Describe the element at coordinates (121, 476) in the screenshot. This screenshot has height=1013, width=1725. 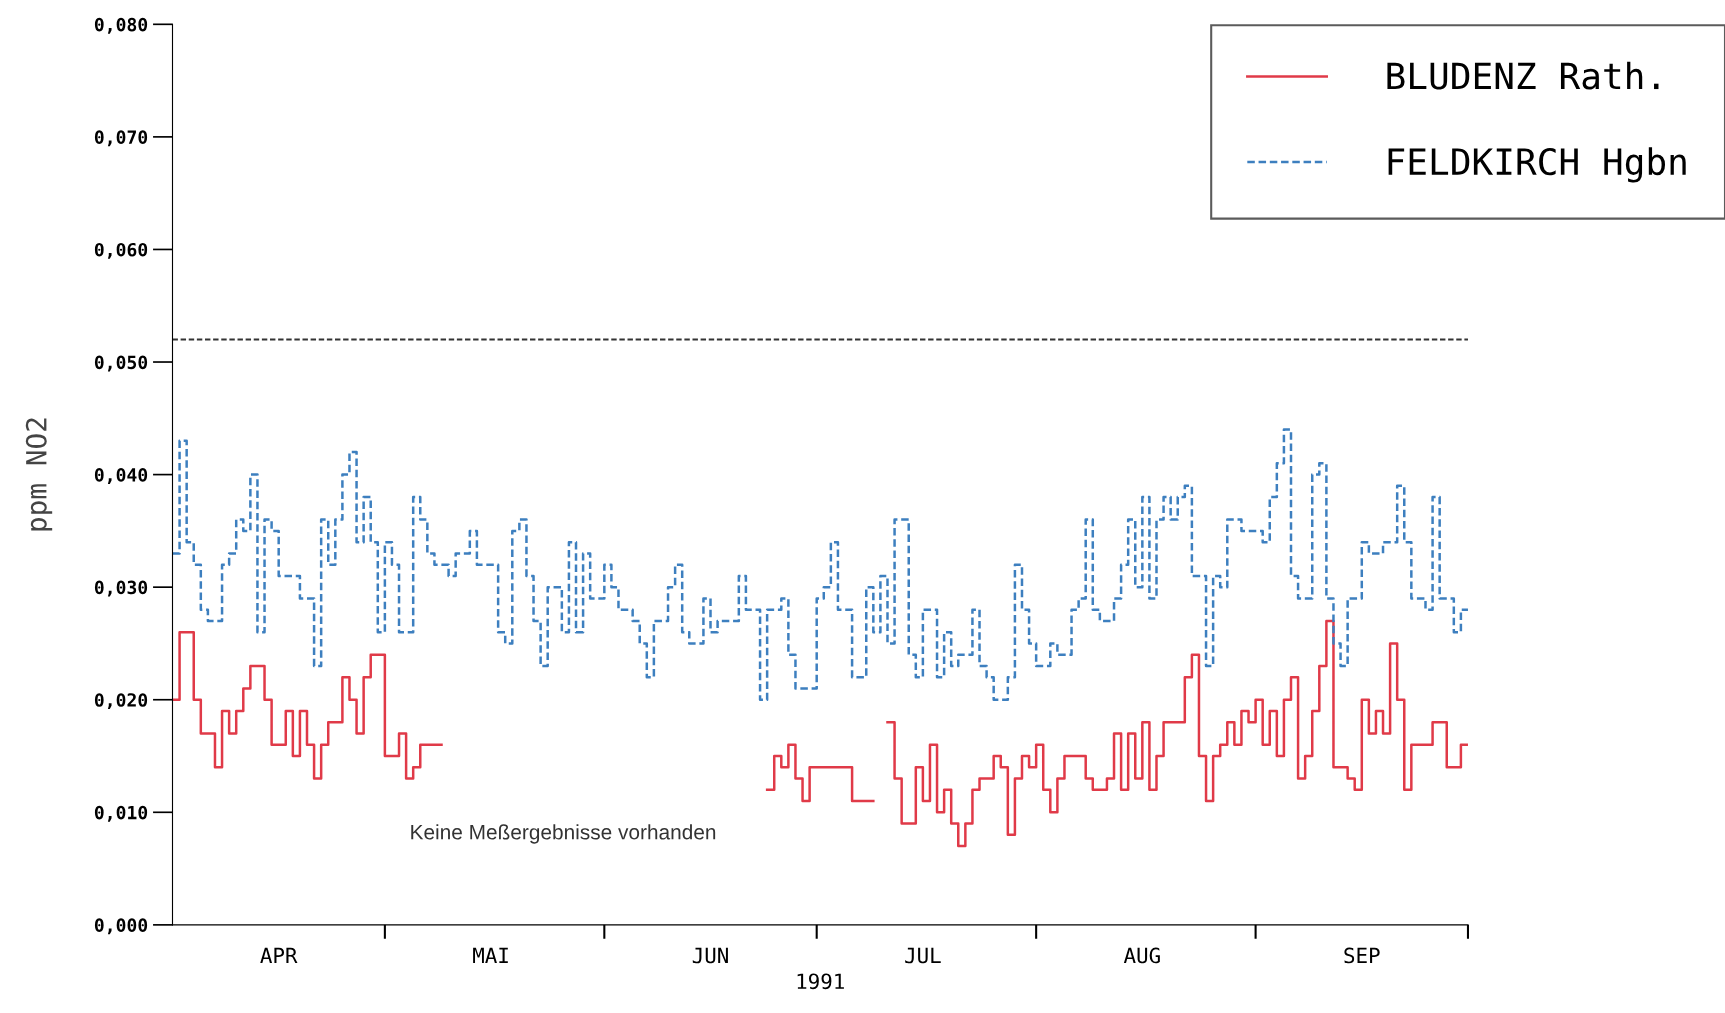
I see `y-tick-label: 0,040` at that location.